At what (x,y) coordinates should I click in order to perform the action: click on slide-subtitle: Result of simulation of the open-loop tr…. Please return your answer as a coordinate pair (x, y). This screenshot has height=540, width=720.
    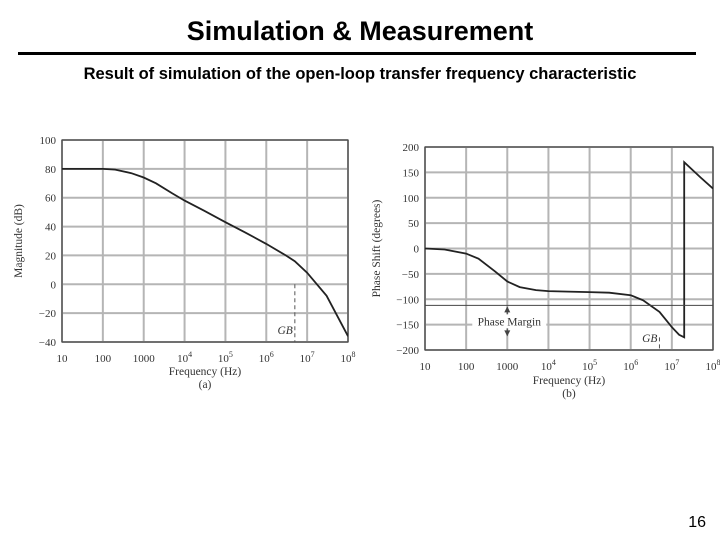
    Looking at the image, I should click on (360, 74).